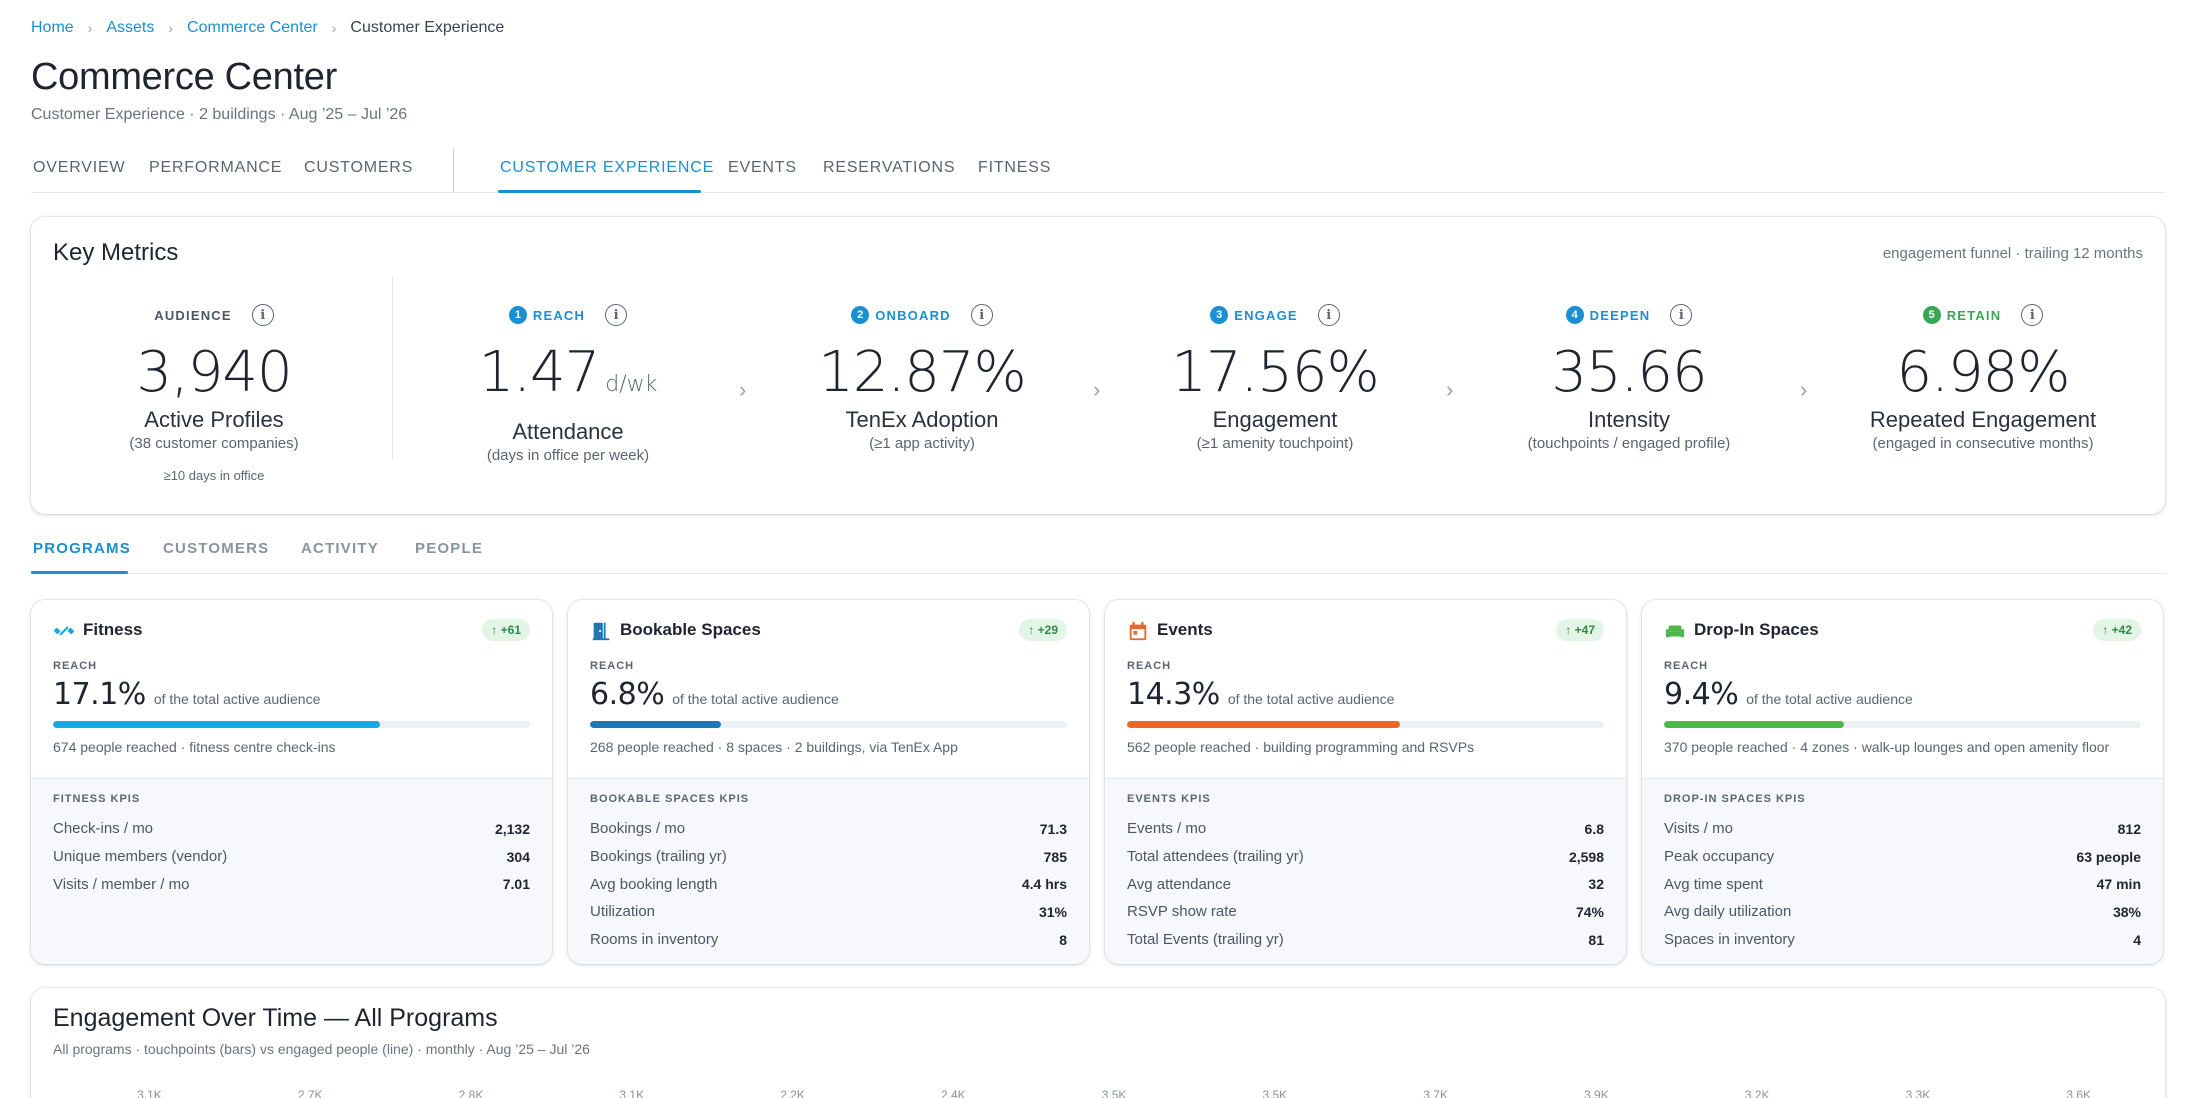 The height and width of the screenshot is (1098, 2196). What do you see at coordinates (2137, 939) in the screenshot?
I see `kpi-value: 4` at bounding box center [2137, 939].